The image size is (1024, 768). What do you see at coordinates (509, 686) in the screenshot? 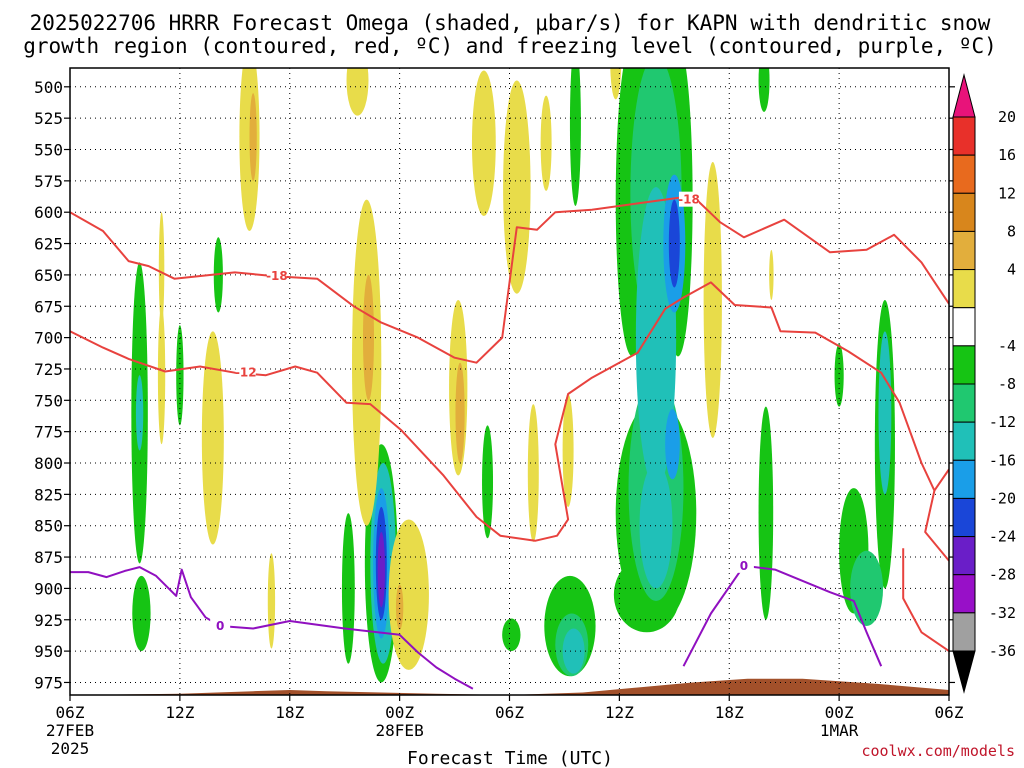
I see `terrain-fill` at bounding box center [509, 686].